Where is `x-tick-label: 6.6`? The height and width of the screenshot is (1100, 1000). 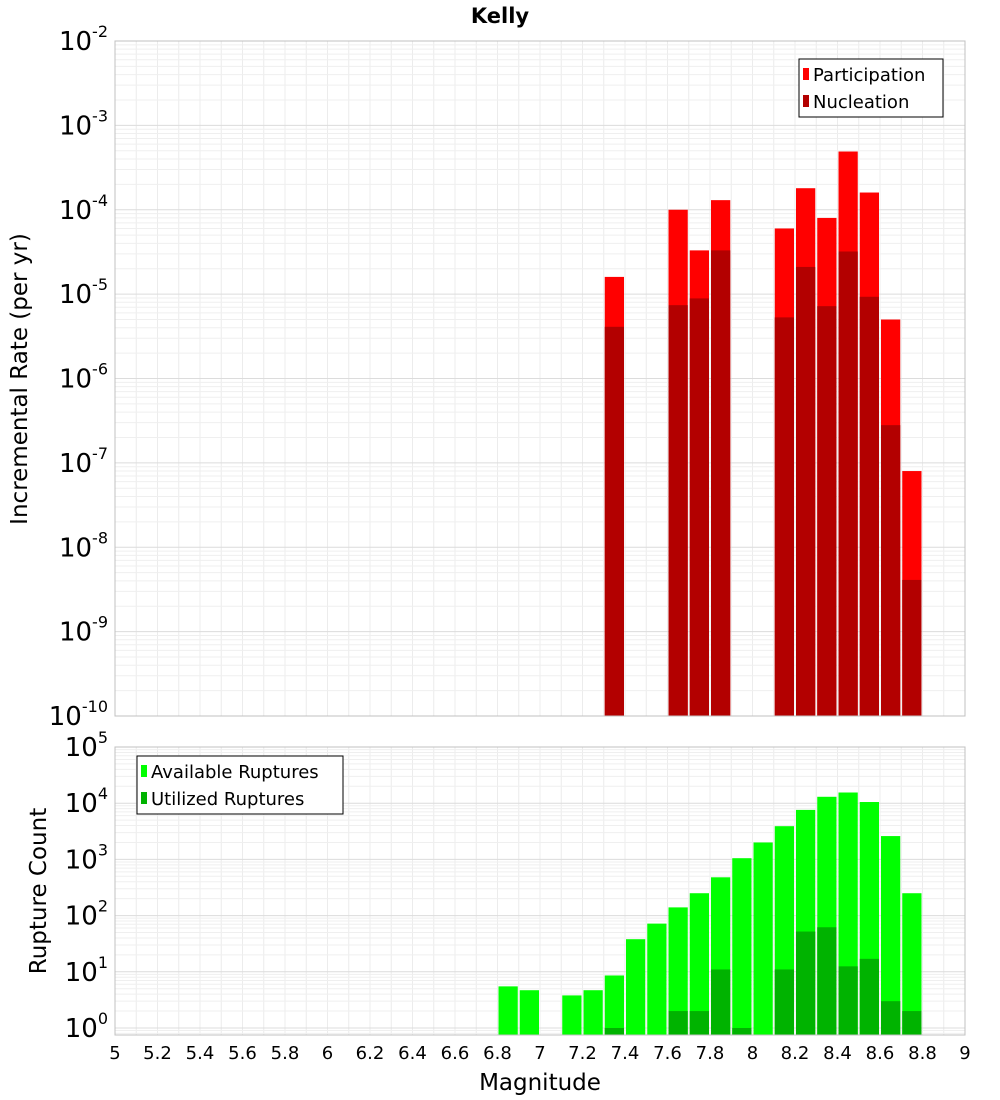 x-tick-label: 6.6 is located at coordinates (455, 1053).